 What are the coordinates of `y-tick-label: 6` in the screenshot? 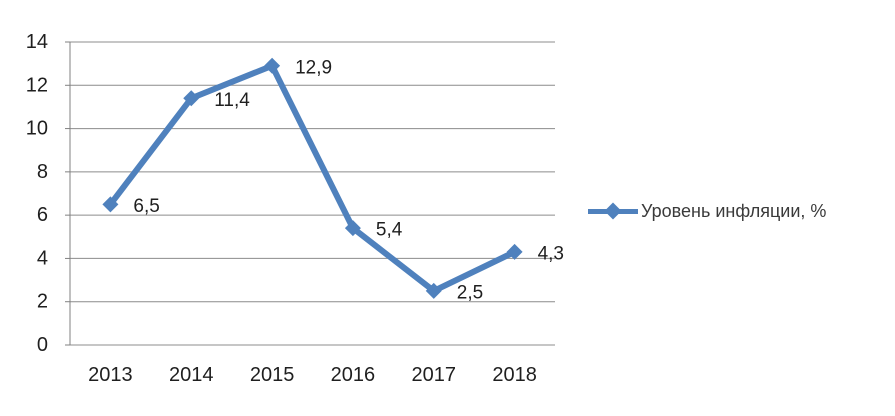 It's located at (42, 215).